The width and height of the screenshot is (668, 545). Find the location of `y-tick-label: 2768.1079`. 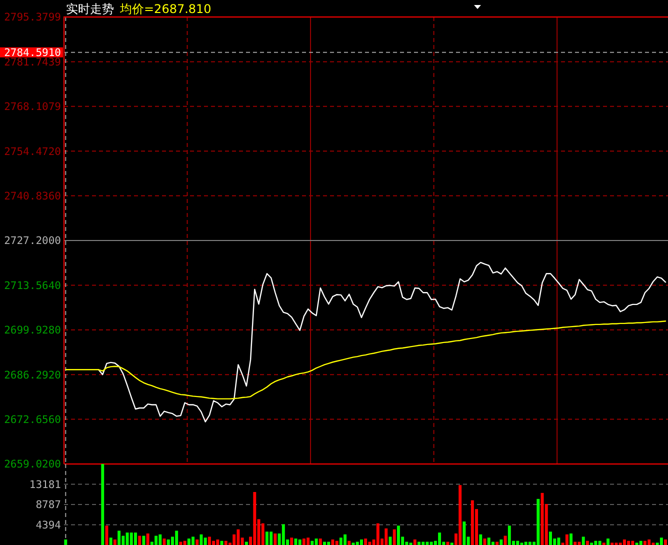

y-tick-label: 2768.1079 is located at coordinates (32, 107).